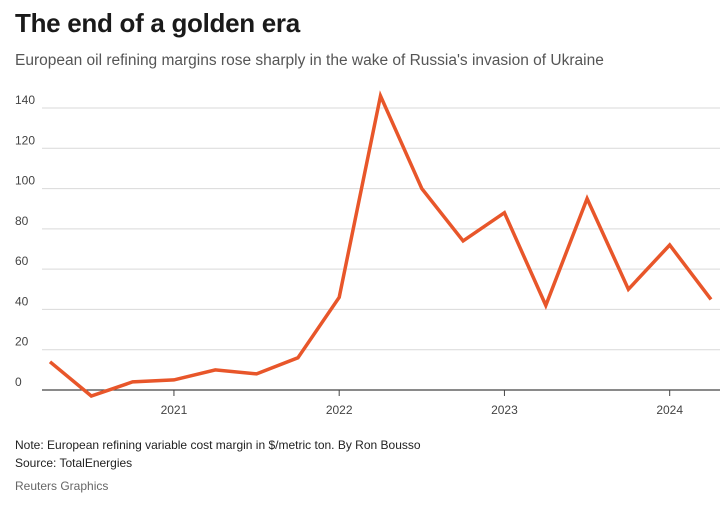 The image size is (724, 505). I want to click on x-tick-label: 2023, so click(504, 410).